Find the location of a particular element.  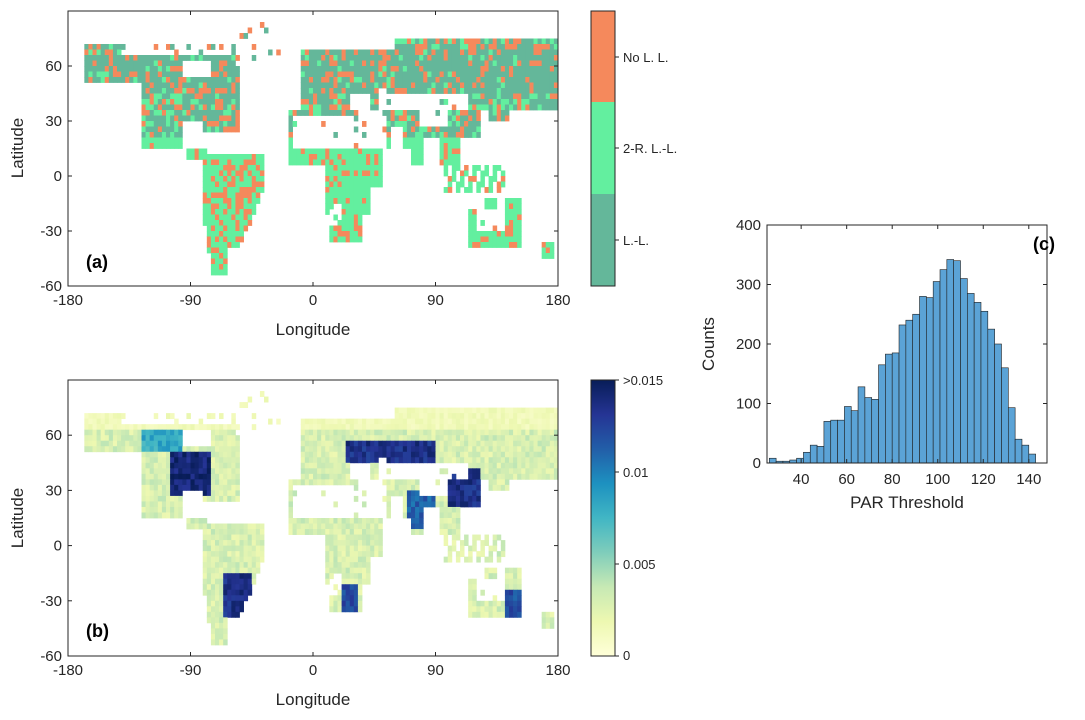

x-tick-label: 40 is located at coordinates (801, 479).